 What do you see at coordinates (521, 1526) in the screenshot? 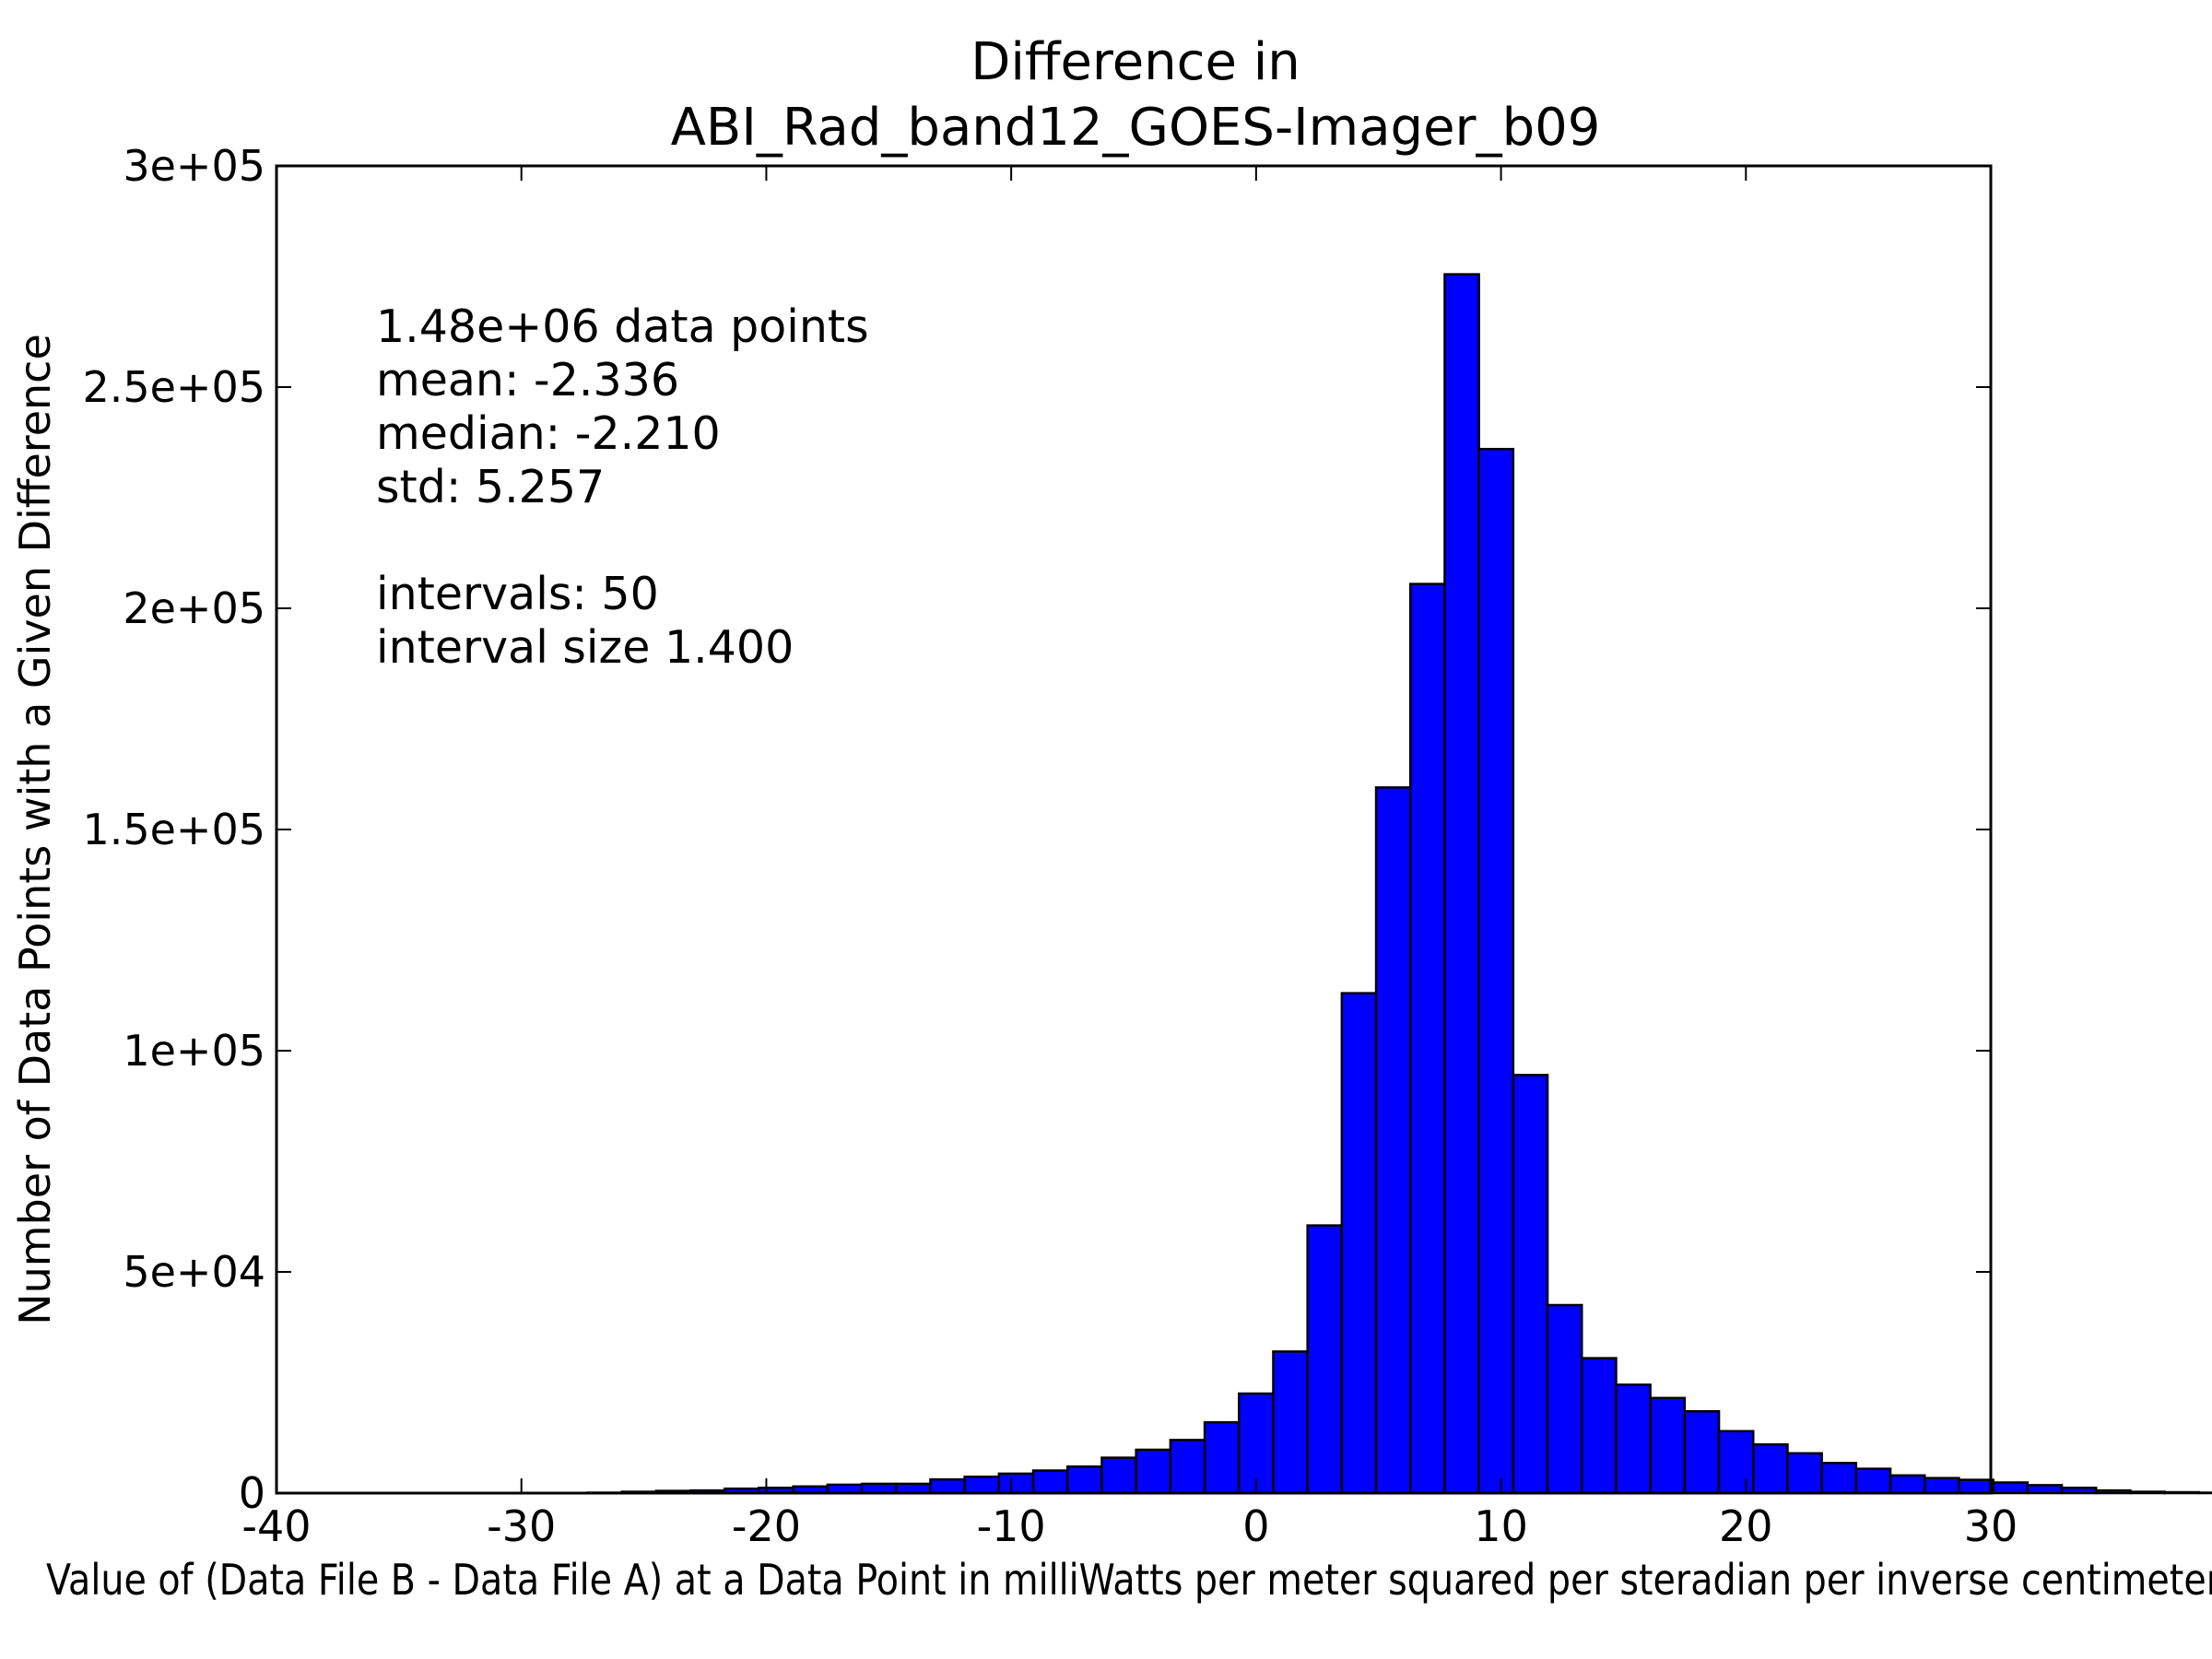
I see `x-tick-label: -30` at bounding box center [521, 1526].